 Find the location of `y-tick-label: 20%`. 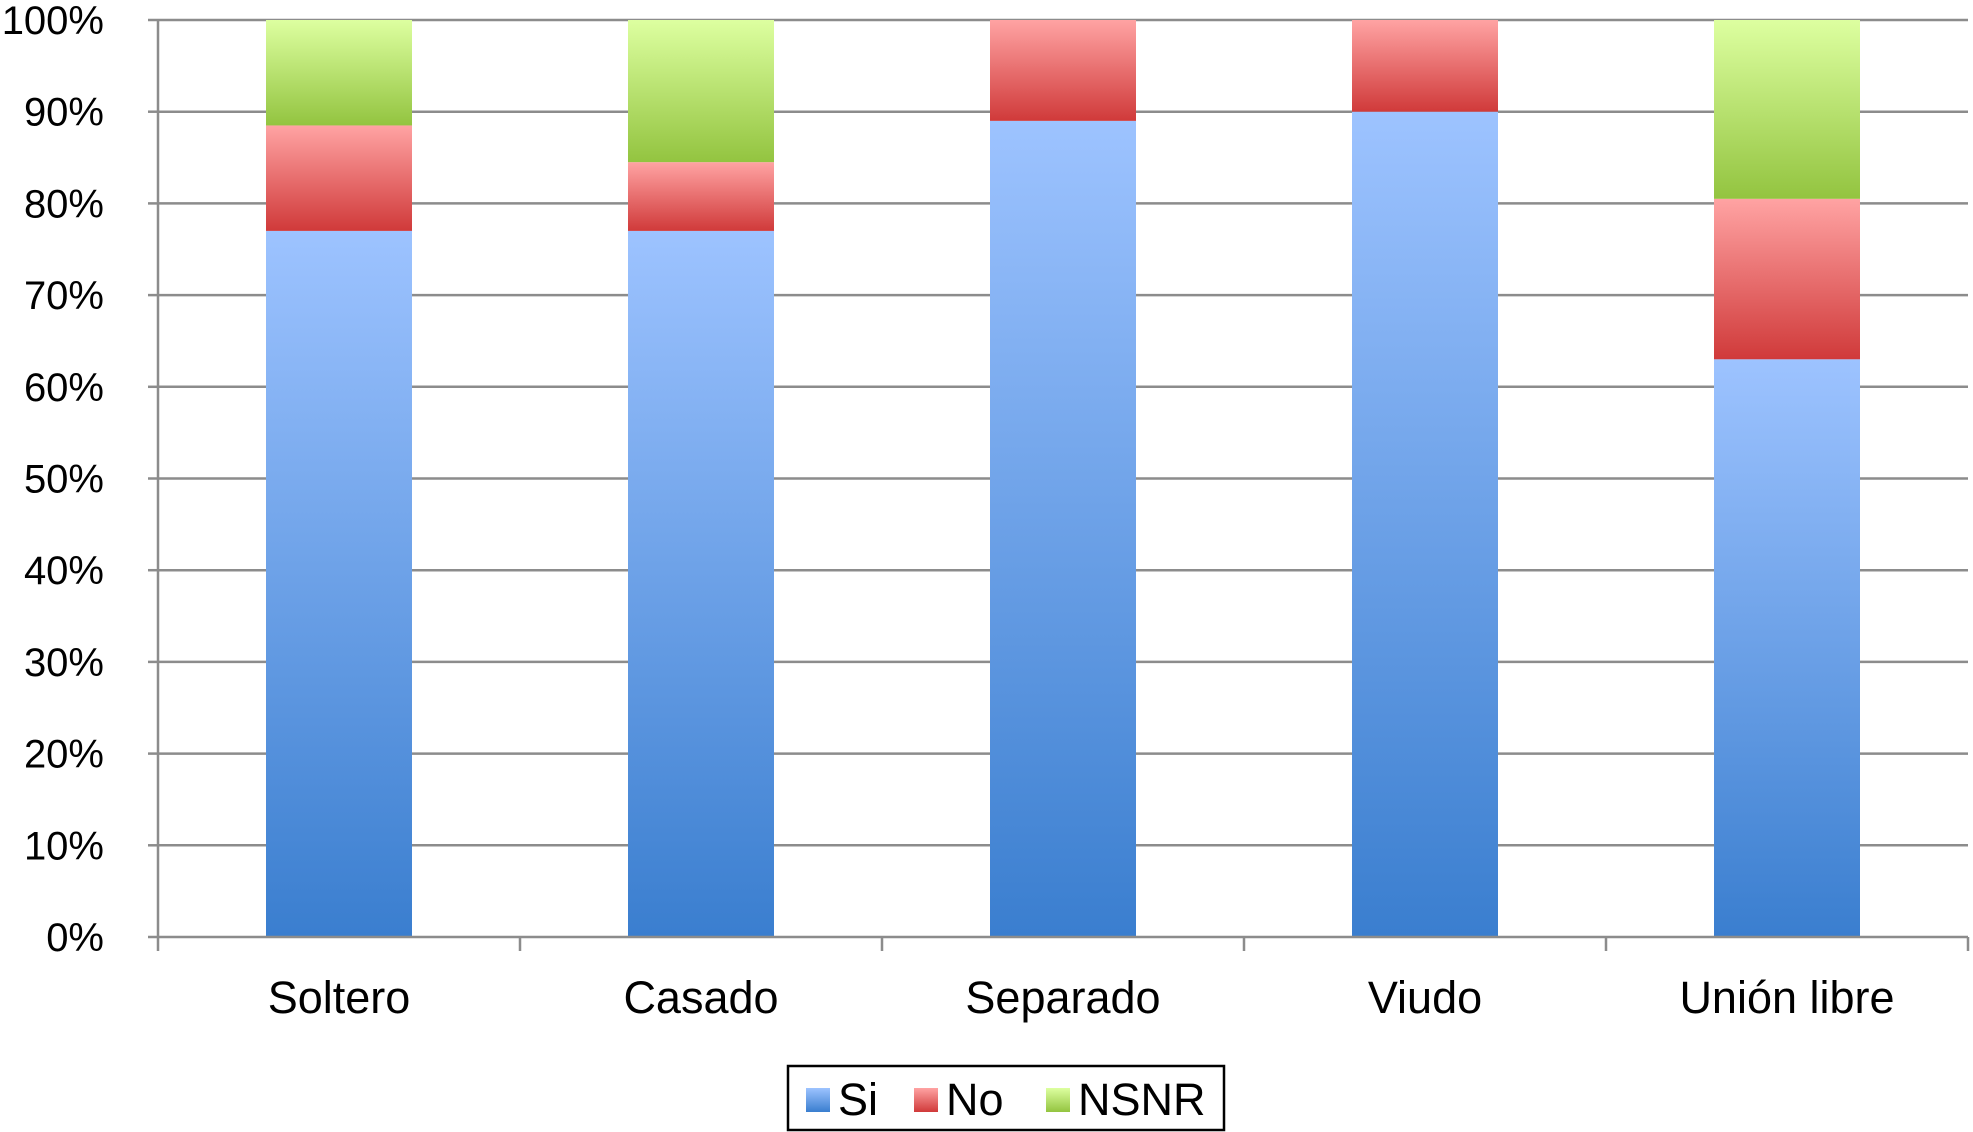

y-tick-label: 20% is located at coordinates (64, 755).